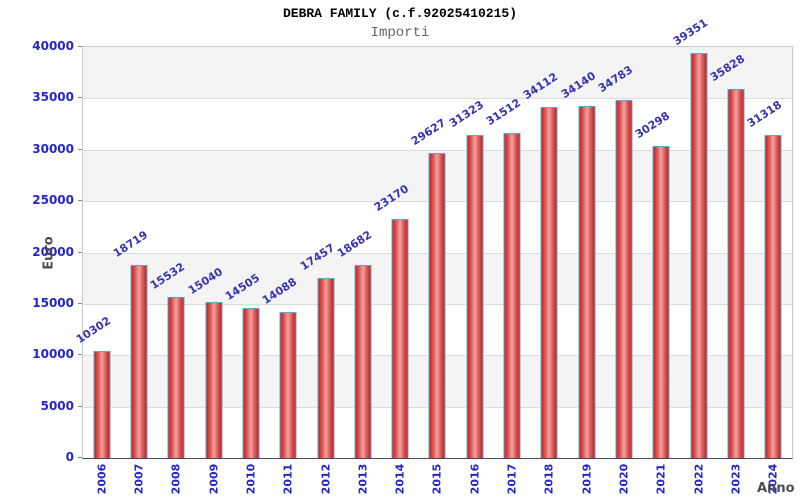 The image size is (800, 500). Describe the element at coordinates (549, 282) in the screenshot. I see `bar-2018` at that location.